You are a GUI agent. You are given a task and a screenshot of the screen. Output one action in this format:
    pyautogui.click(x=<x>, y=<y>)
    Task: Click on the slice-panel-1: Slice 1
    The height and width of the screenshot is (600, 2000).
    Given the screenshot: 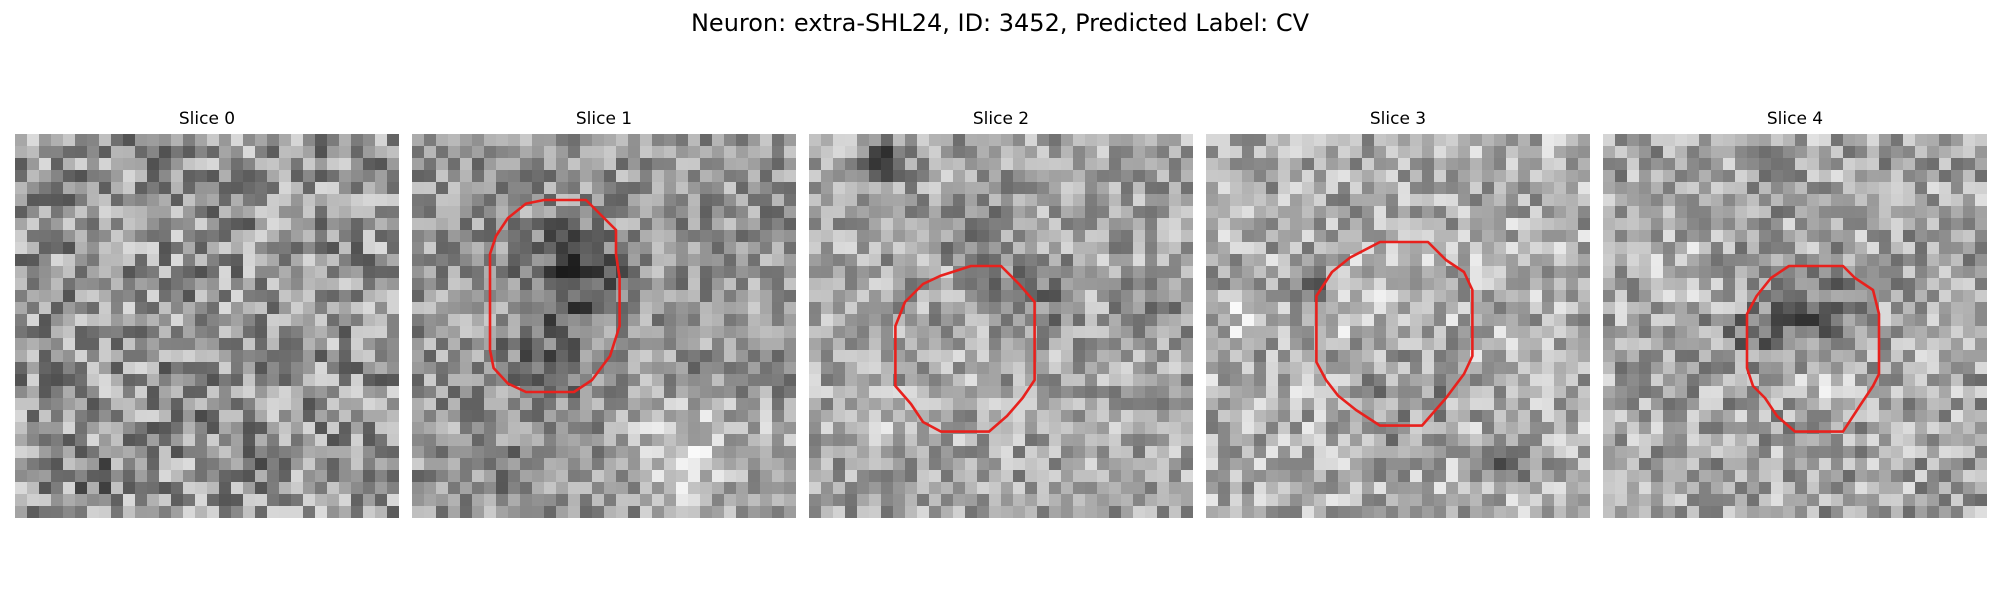 What is the action you would take?
    pyautogui.click(x=604, y=313)
    